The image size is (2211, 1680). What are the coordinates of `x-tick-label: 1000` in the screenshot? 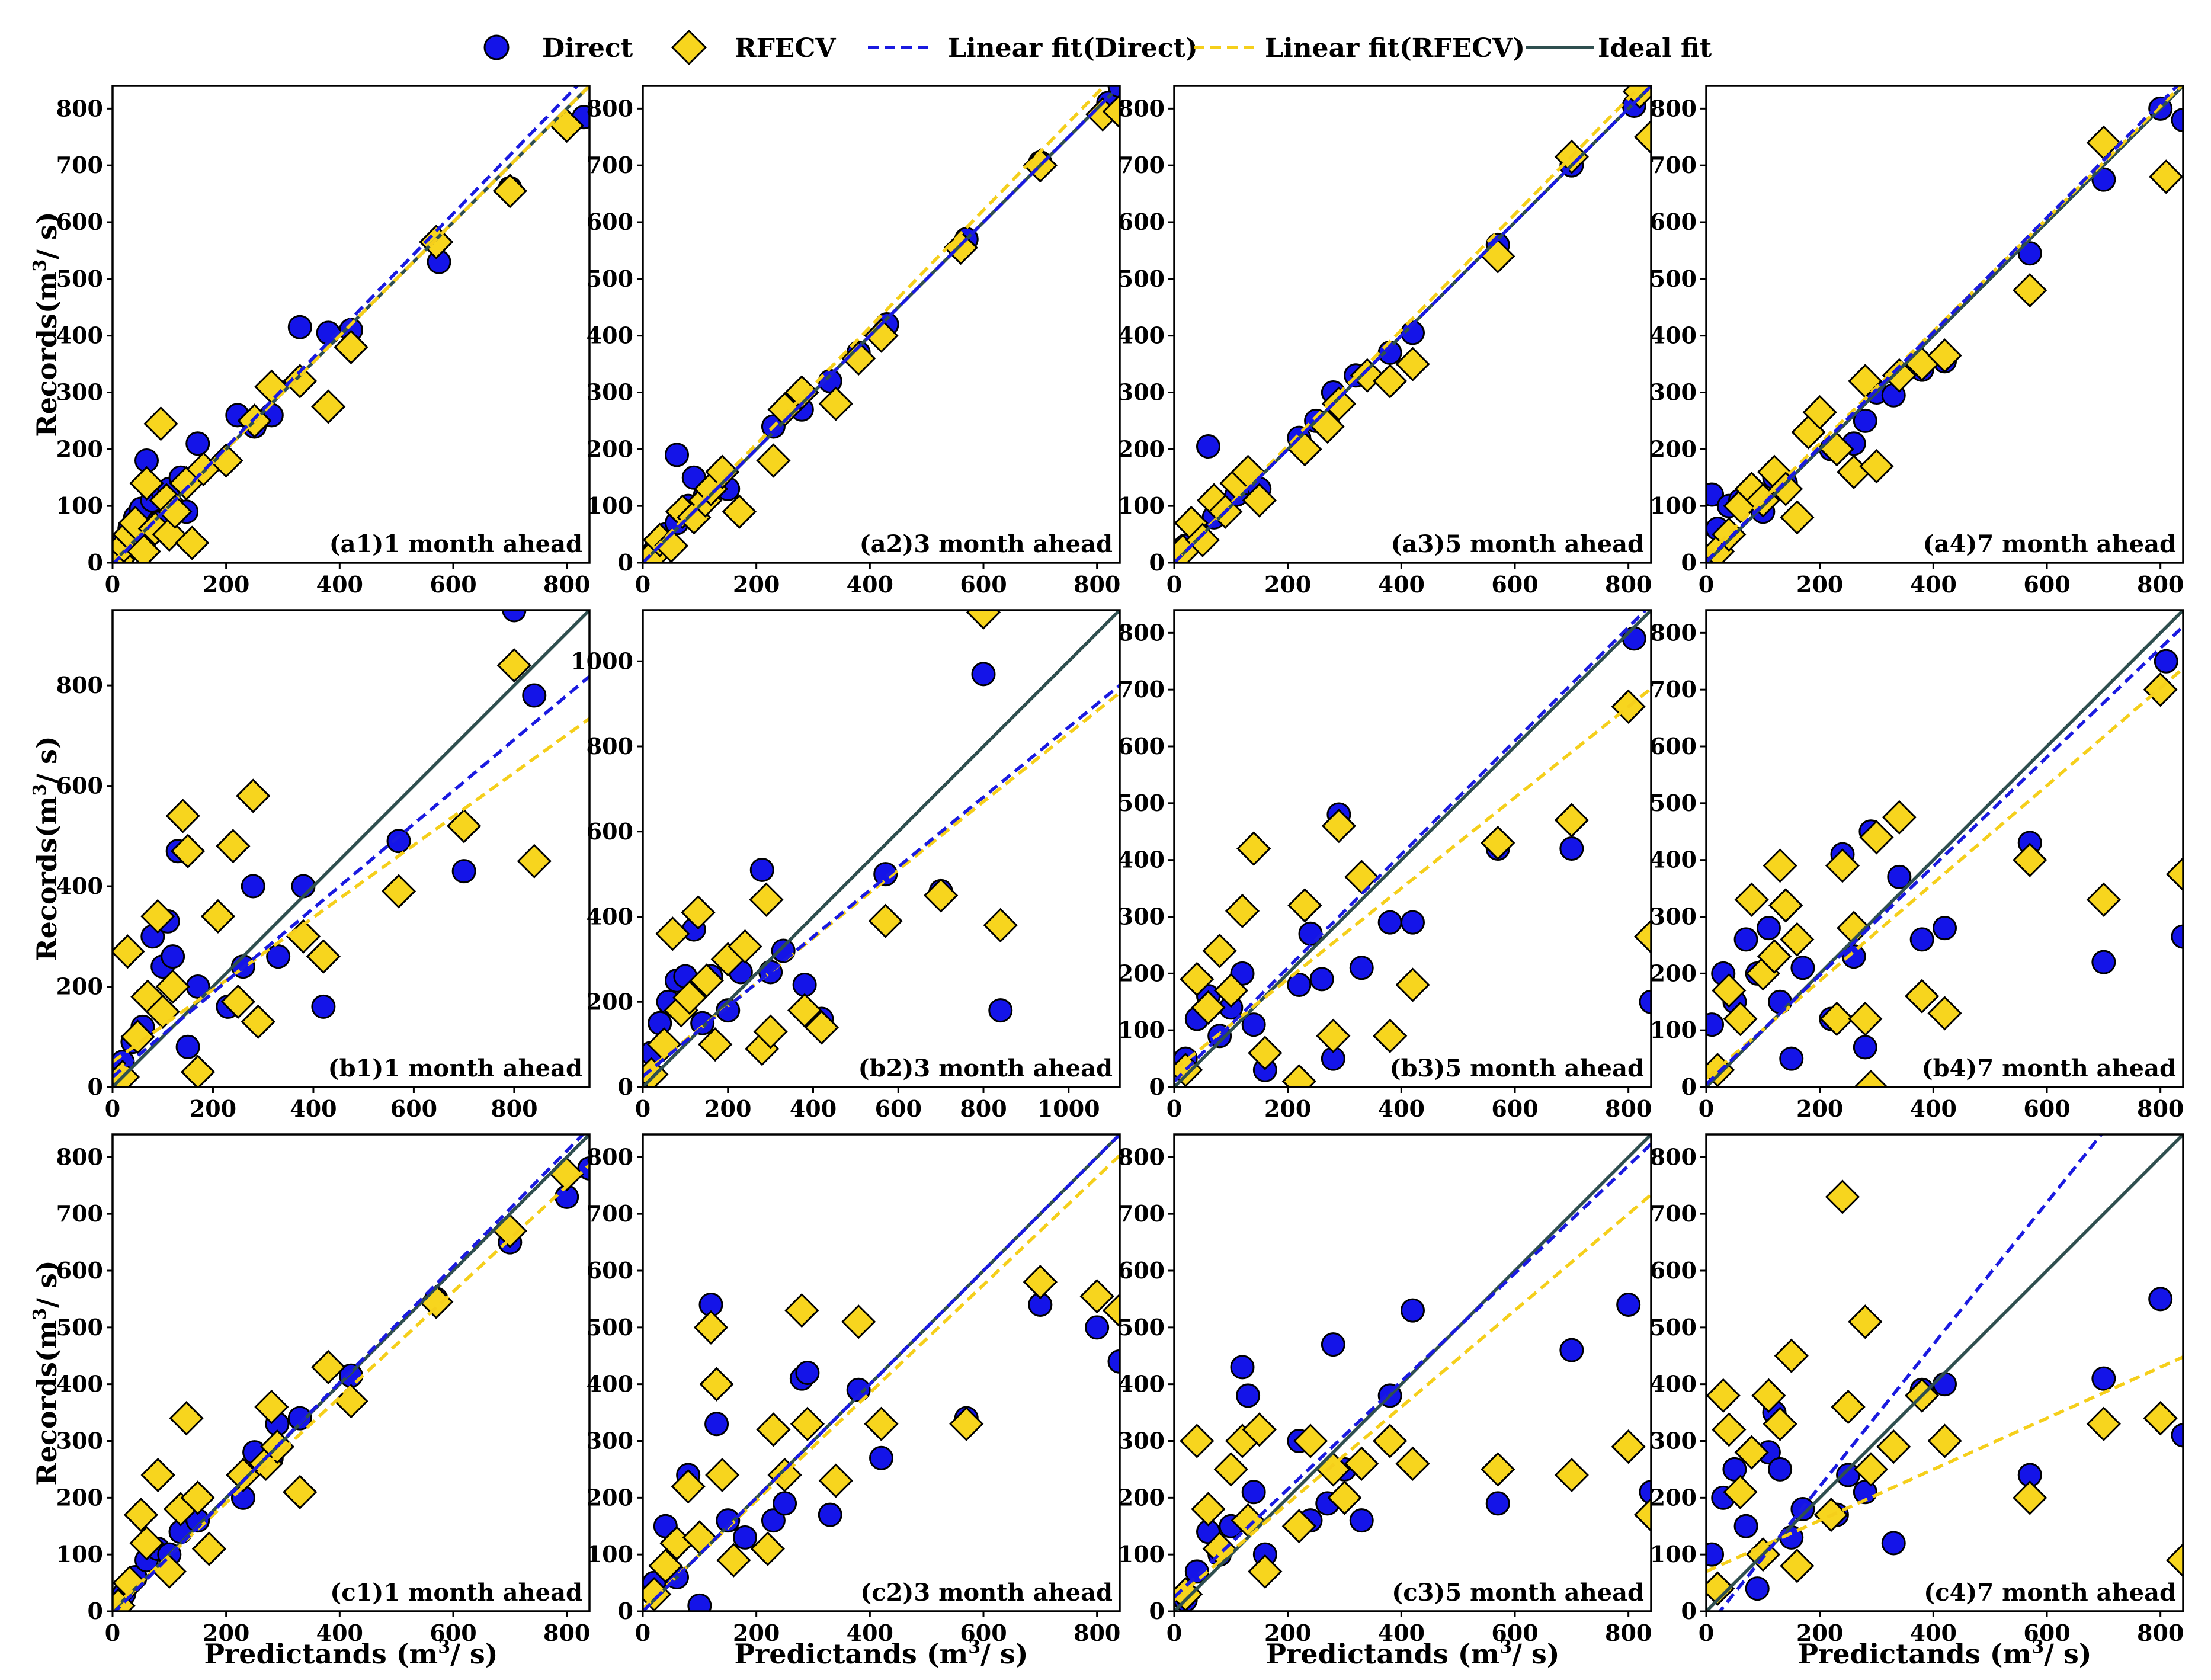 It's located at (1069, 1108).